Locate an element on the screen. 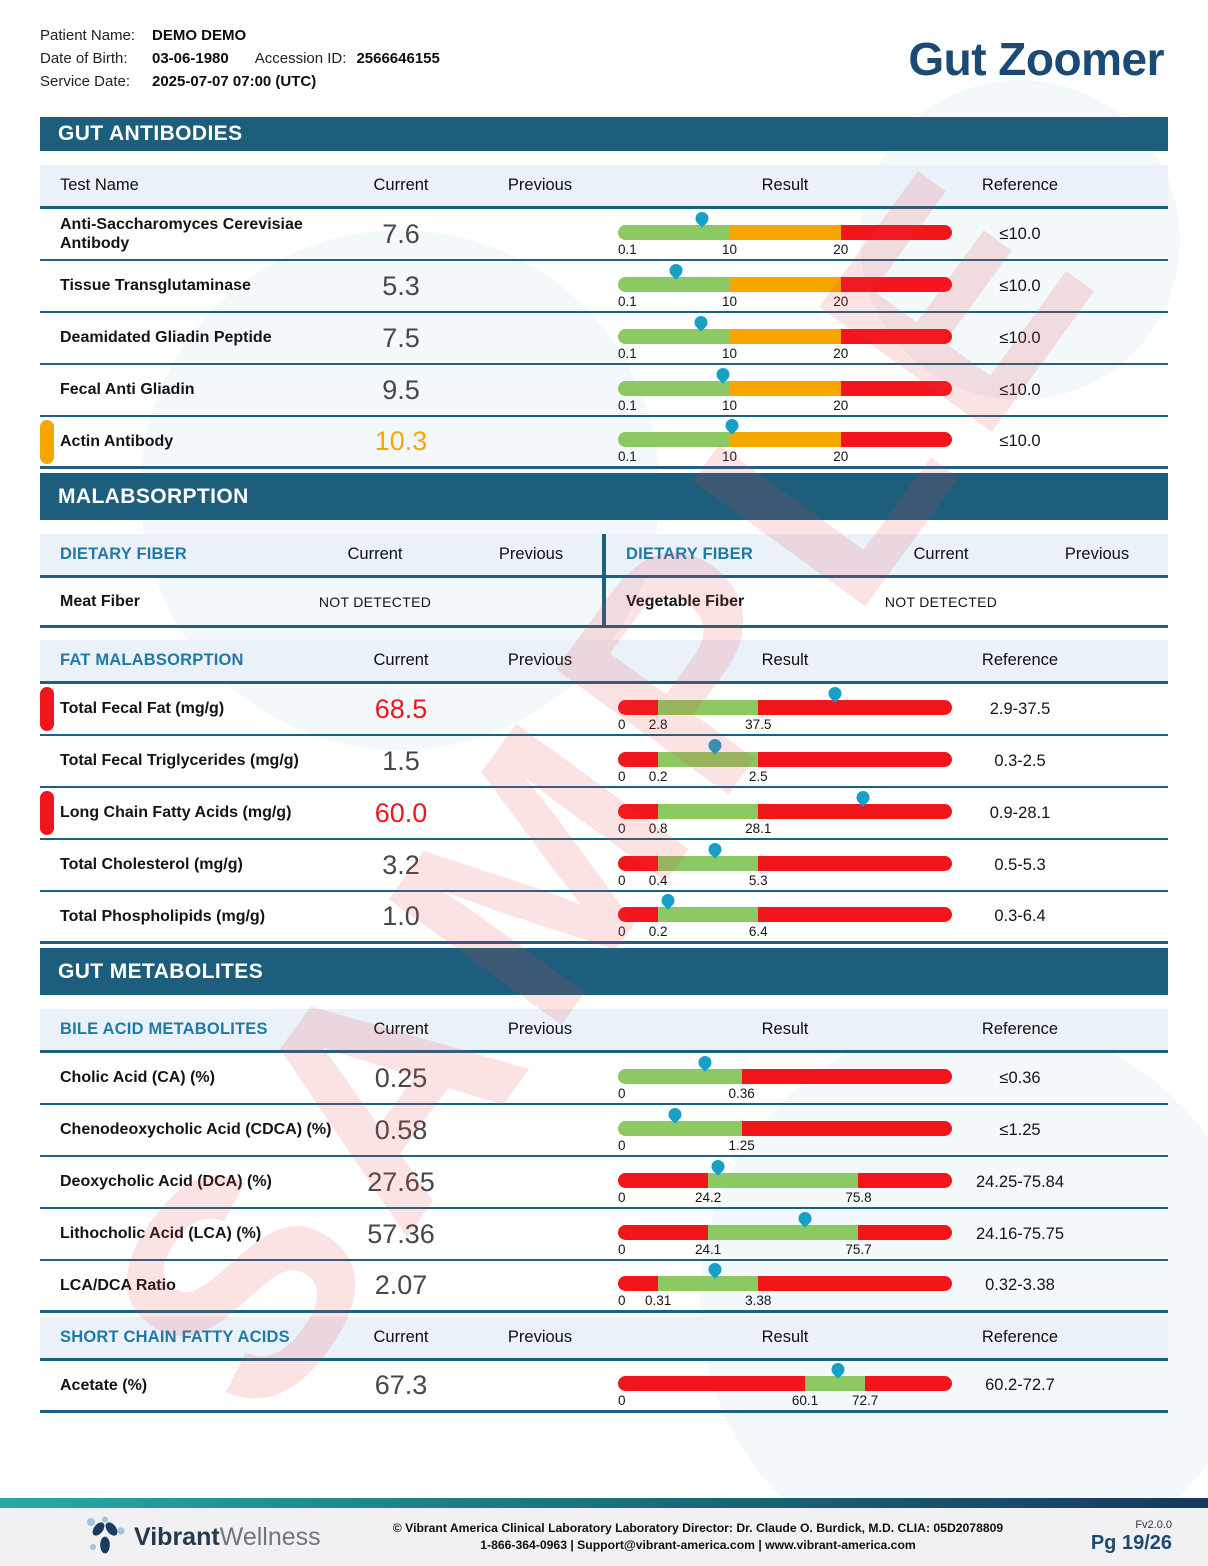 This screenshot has height=1566, width=1208. bar-tick-labels: 0 1.25 is located at coordinates (785, 1145).